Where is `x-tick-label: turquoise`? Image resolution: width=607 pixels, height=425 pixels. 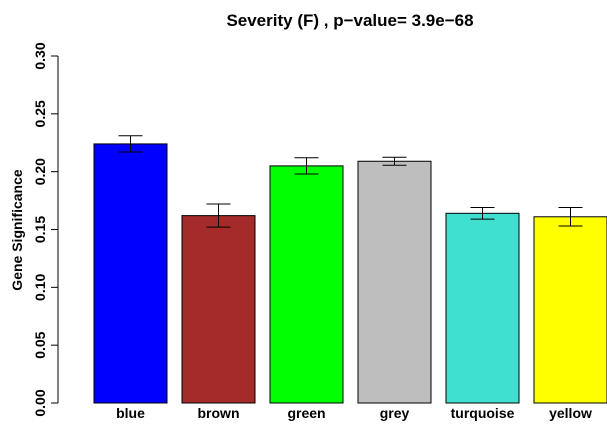 x-tick-label: turquoise is located at coordinates (483, 413).